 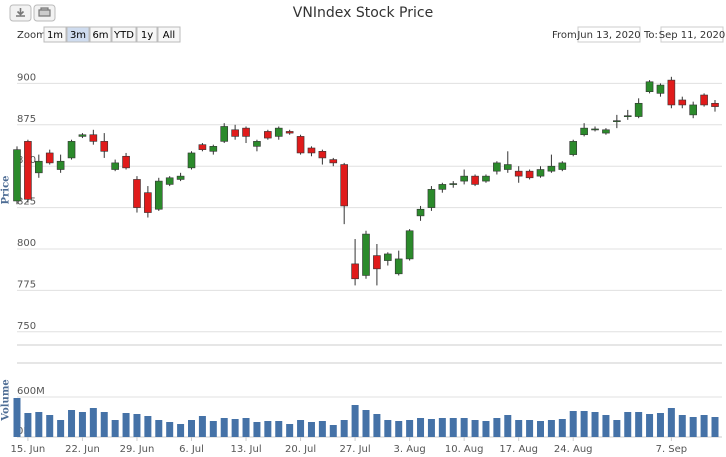 I want to click on y-tick-label: 750, so click(x=26, y=326).